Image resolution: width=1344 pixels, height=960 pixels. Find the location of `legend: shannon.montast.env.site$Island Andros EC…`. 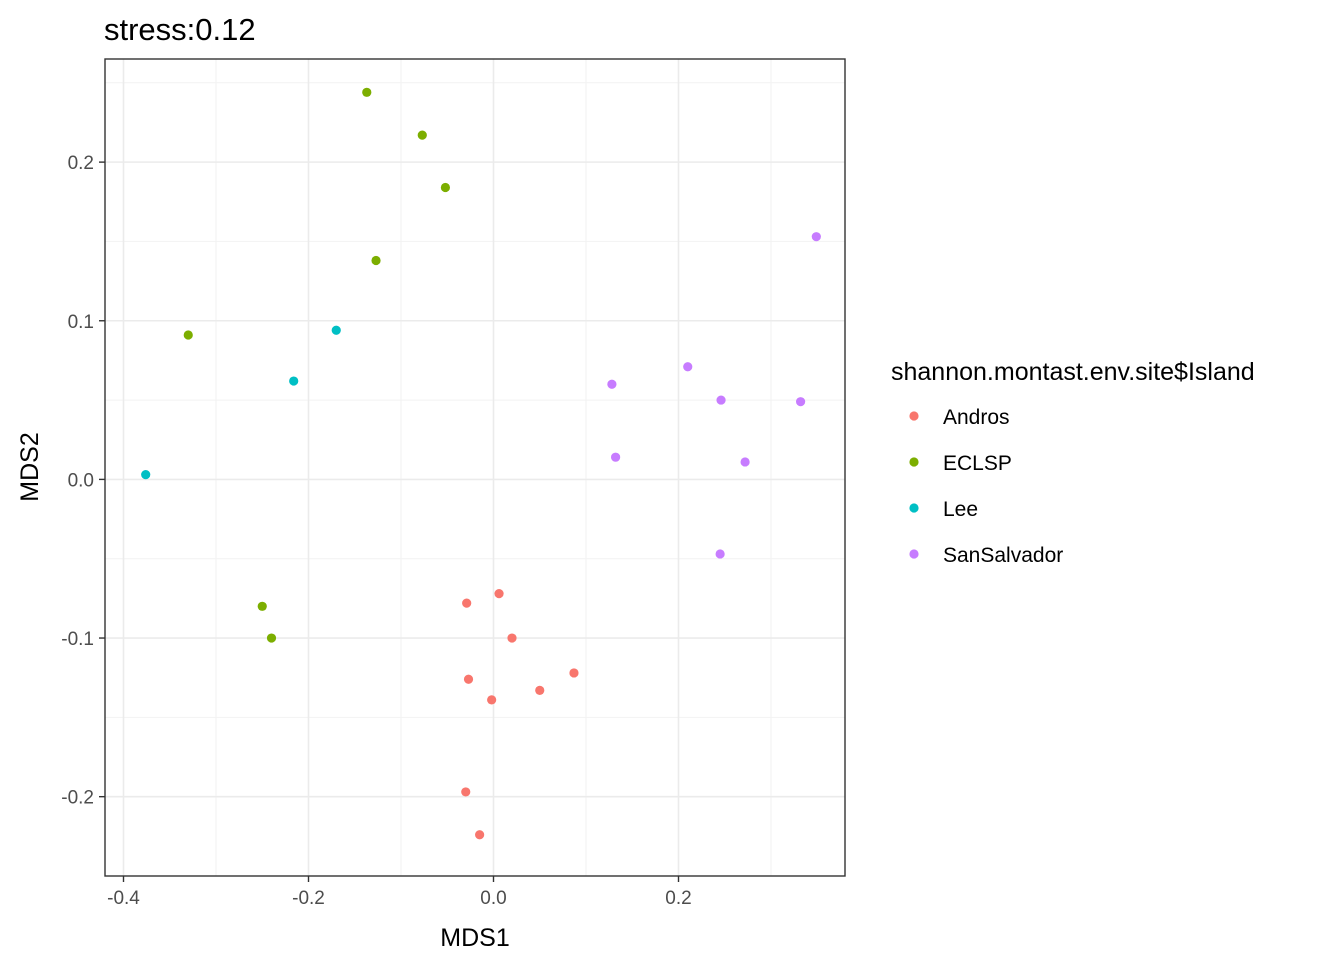

legend: shannon.montast.env.site$Island Andros EC… is located at coordinates (1073, 462).